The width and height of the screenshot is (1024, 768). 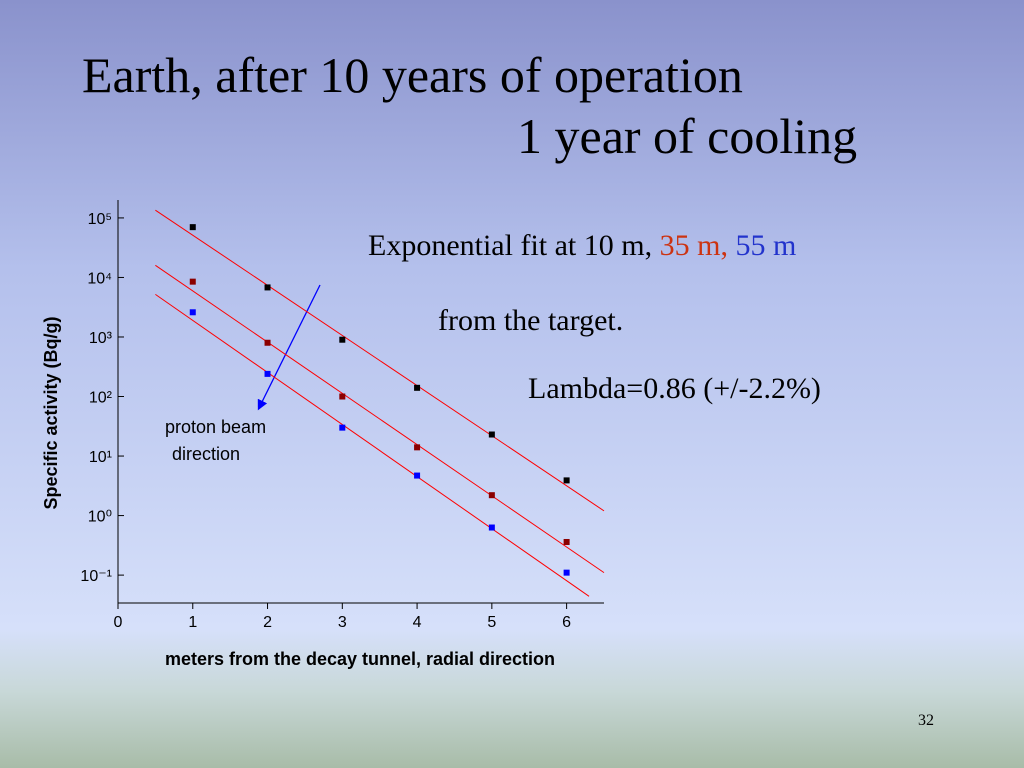 What do you see at coordinates (101, 398) in the screenshot?
I see `y-tick-label: 10²` at bounding box center [101, 398].